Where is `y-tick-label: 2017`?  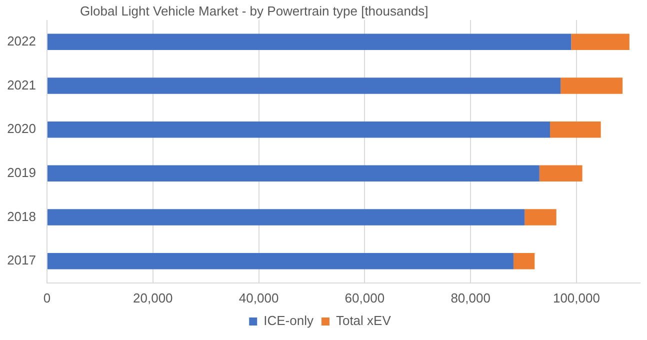
y-tick-label: 2017 is located at coordinates (21, 260).